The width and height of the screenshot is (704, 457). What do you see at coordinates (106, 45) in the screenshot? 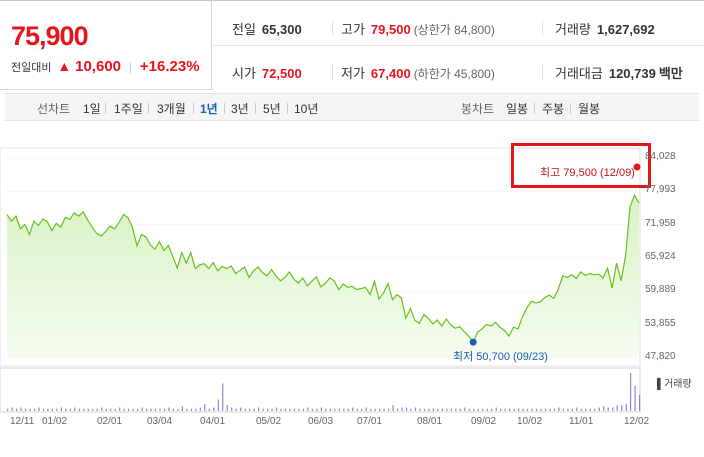
I see `current-price-box: 75,900 전일대비 ▲ 10,600 | +16.23%` at bounding box center [106, 45].